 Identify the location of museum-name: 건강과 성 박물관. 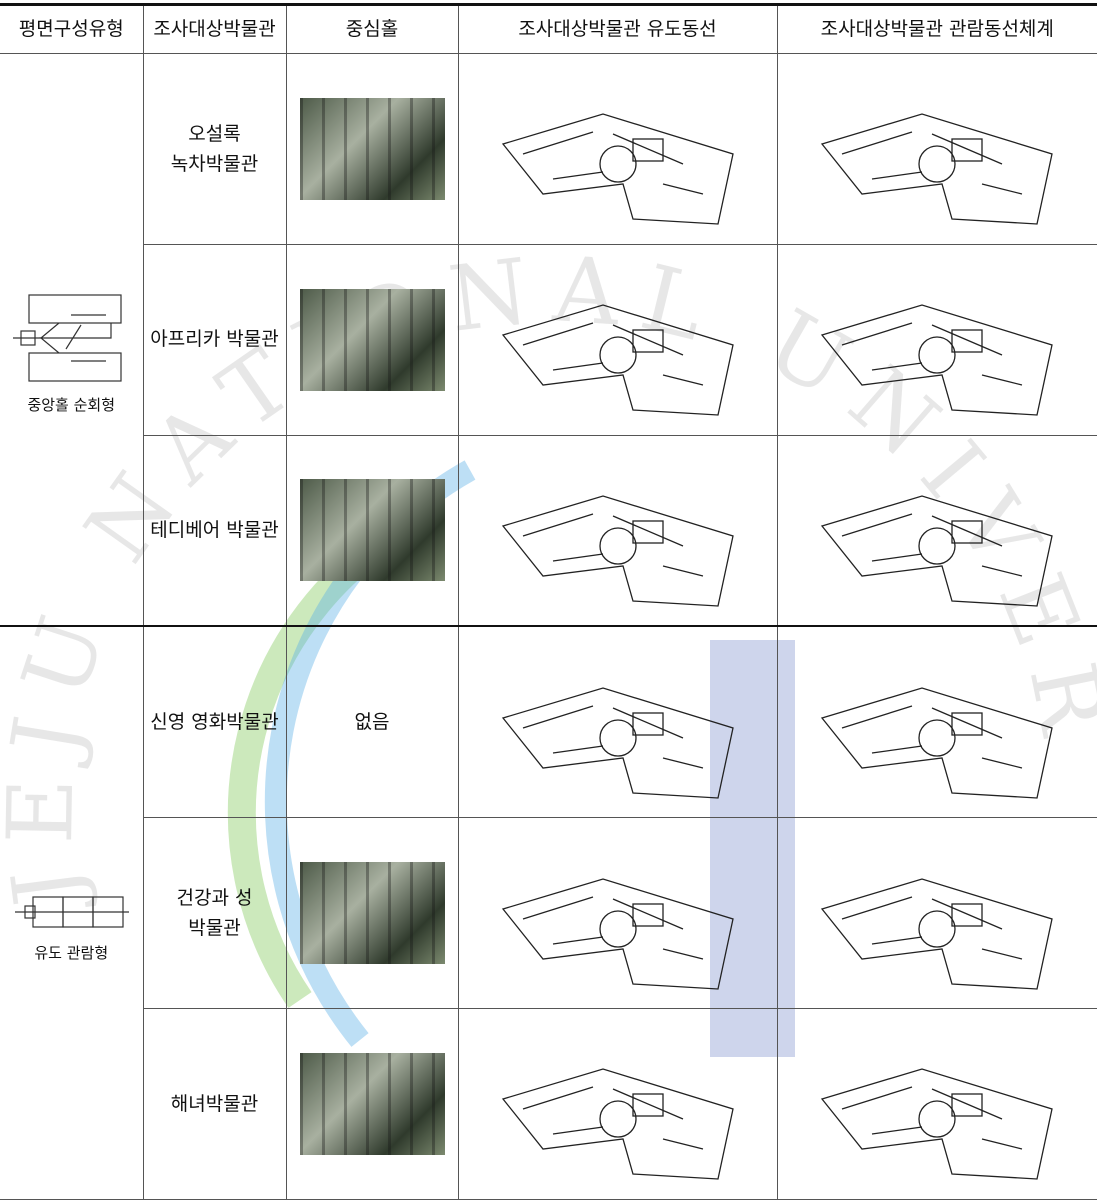
(214, 913).